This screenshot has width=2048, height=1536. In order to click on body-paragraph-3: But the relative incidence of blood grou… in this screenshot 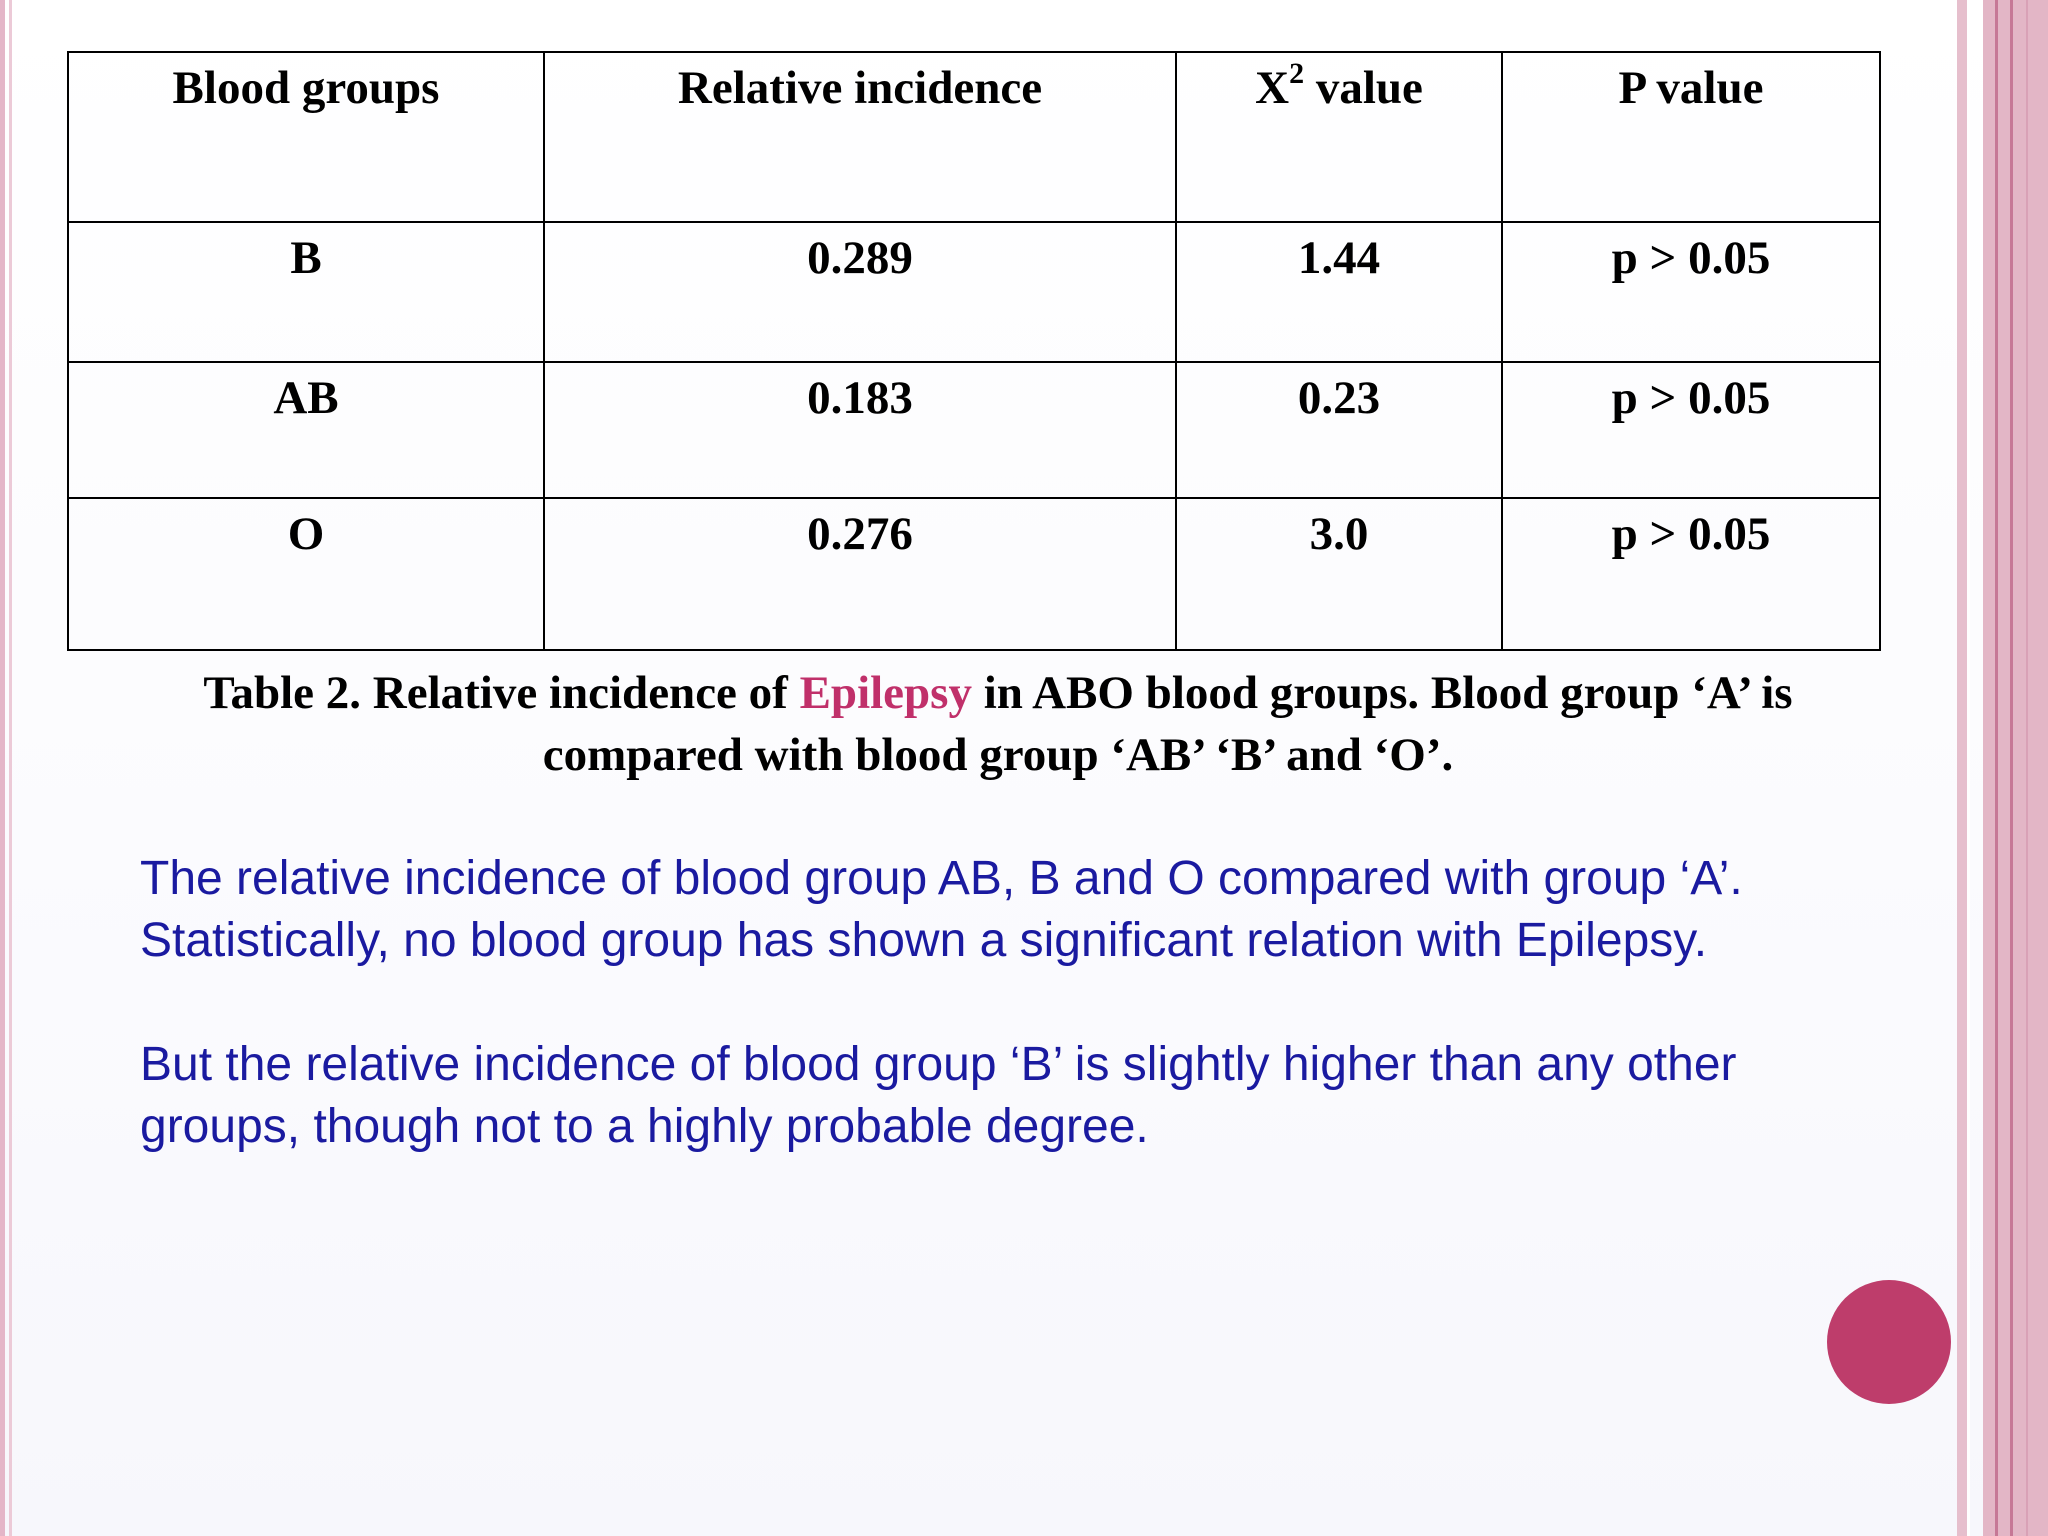, I will do `click(938, 1095)`.